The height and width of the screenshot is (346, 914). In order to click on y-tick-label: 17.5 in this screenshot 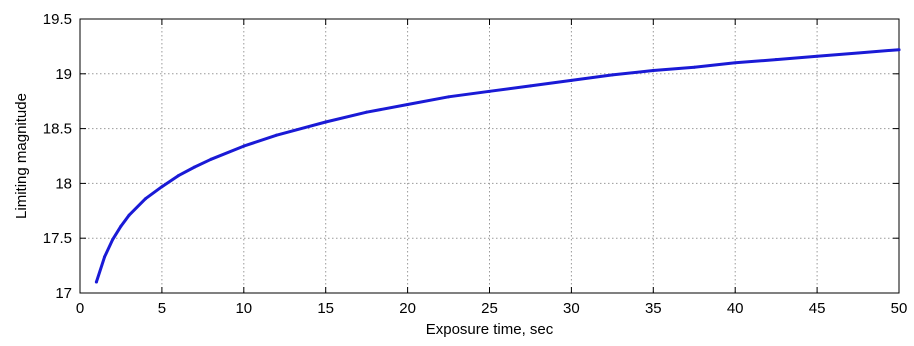, I will do `click(57, 238)`.